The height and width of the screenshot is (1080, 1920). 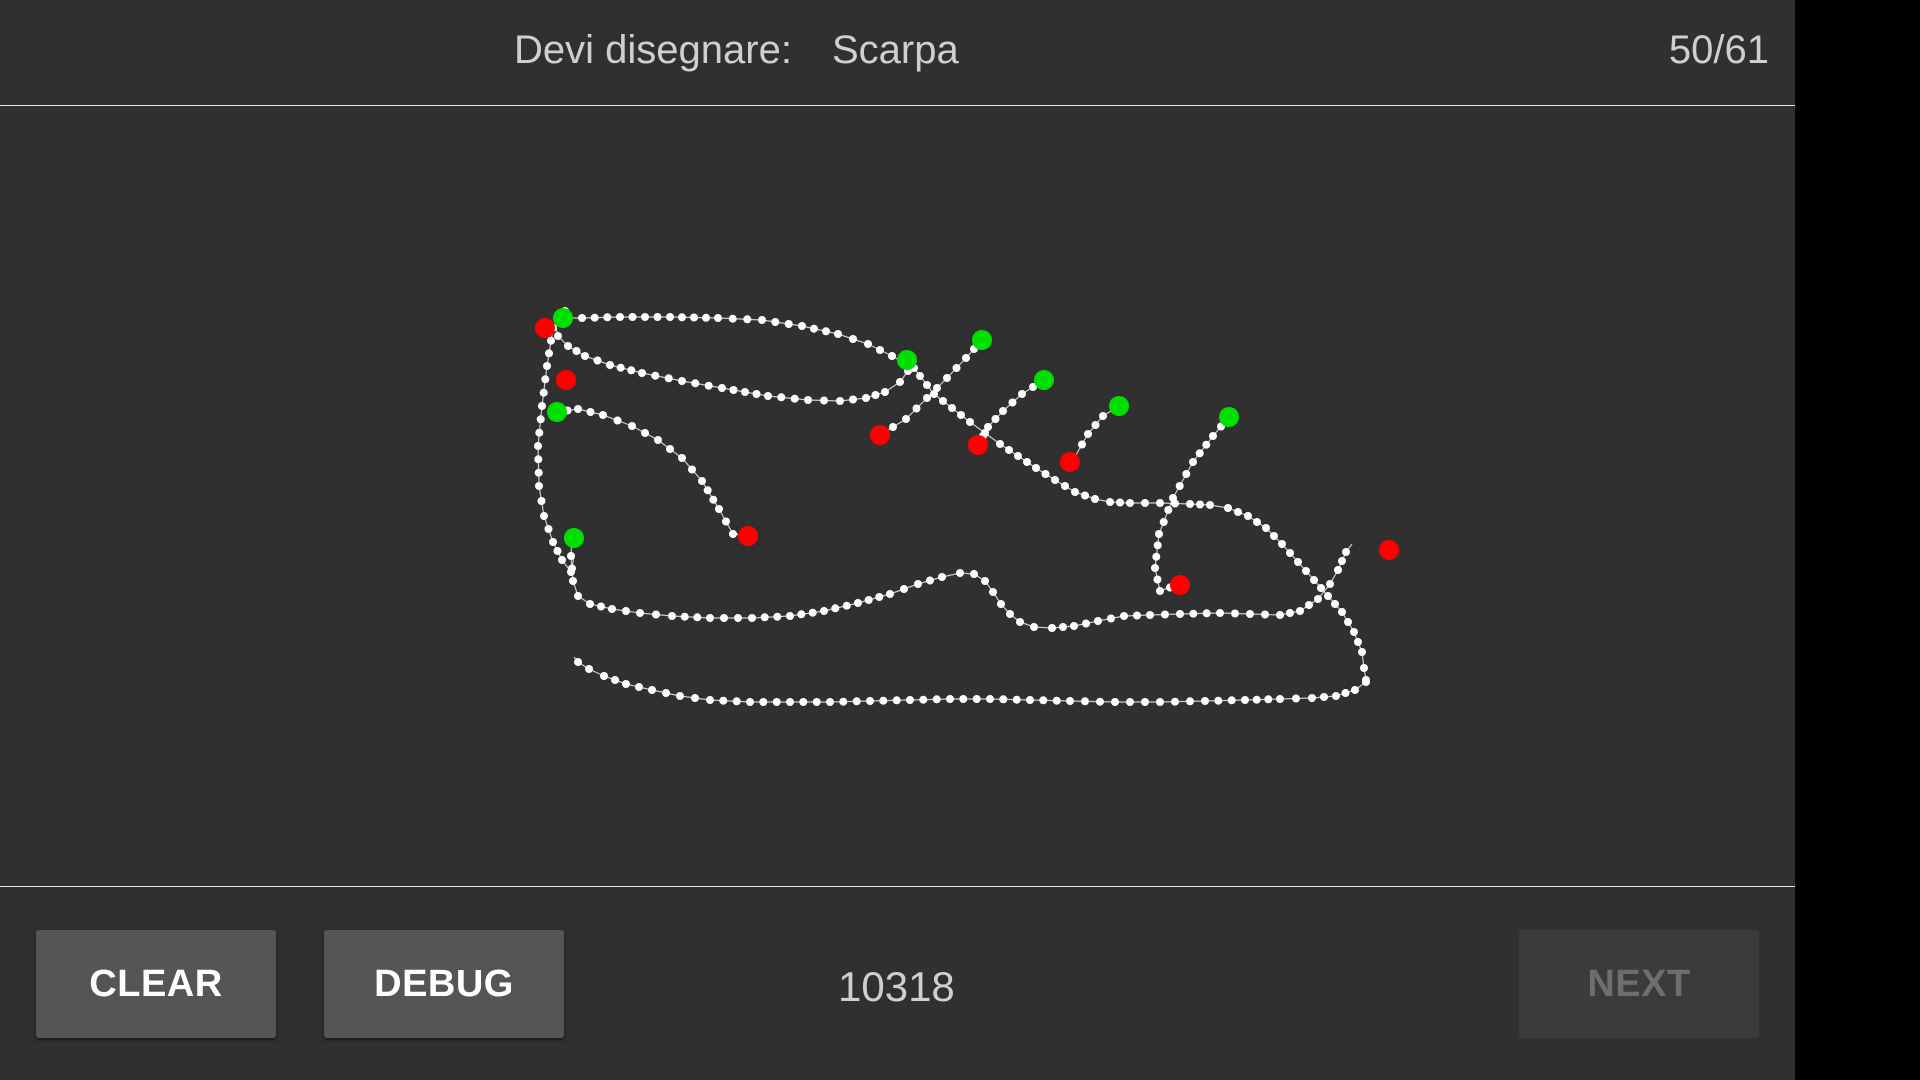 What do you see at coordinates (444, 984) in the screenshot?
I see `debug-button: DEBUG` at bounding box center [444, 984].